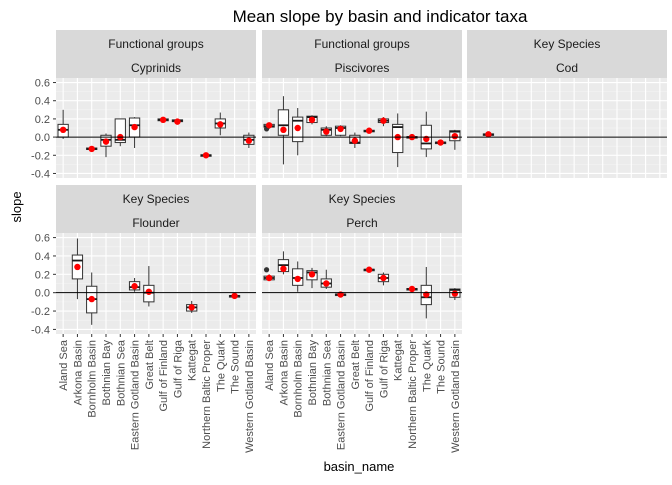 The height and width of the screenshot is (485, 672). I want to click on box-piscivores-kattegat, so click(398, 140).